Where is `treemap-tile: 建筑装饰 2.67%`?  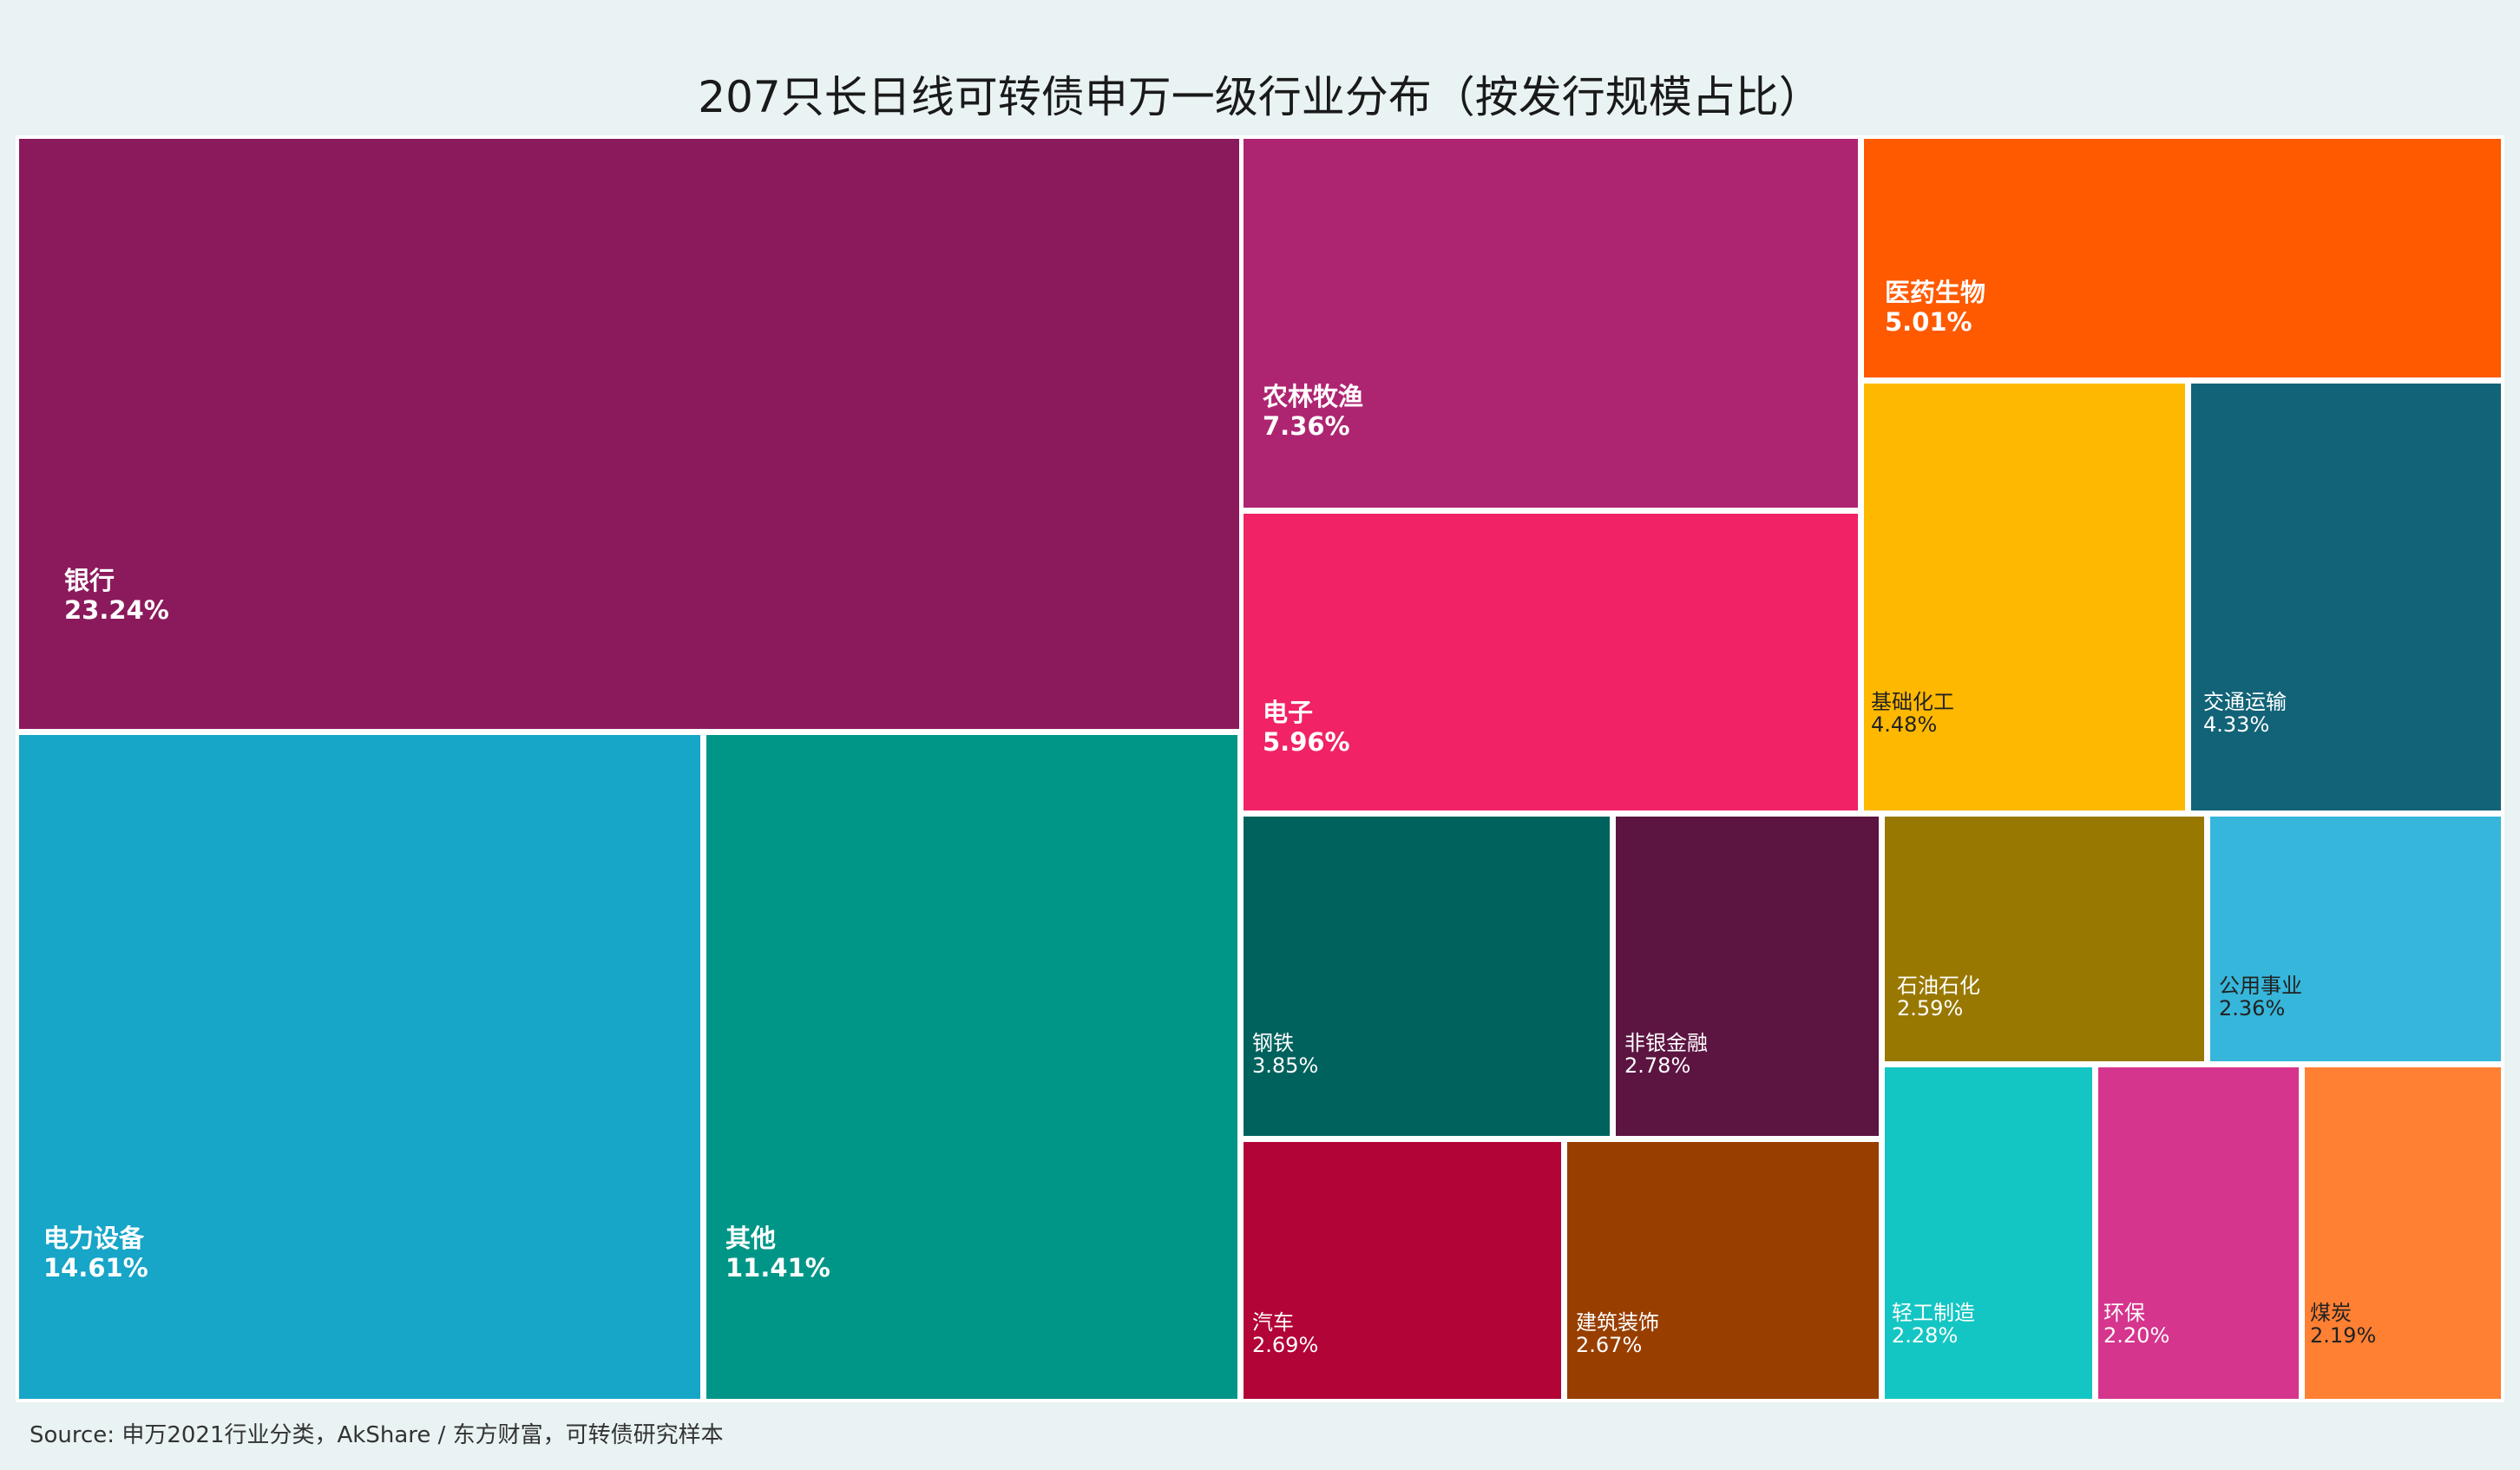
treemap-tile: 建筑装饰 2.67% is located at coordinates (1723, 1270).